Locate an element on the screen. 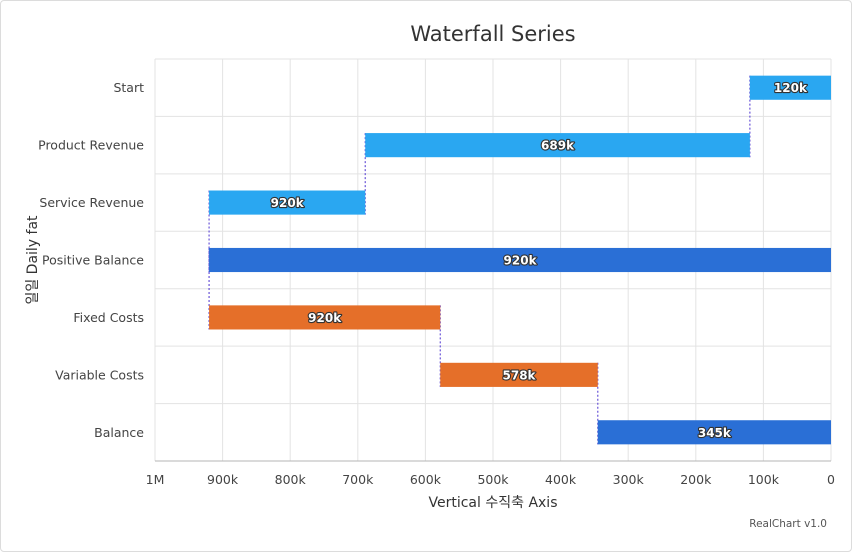  x-tick-label: 200k is located at coordinates (696, 479).